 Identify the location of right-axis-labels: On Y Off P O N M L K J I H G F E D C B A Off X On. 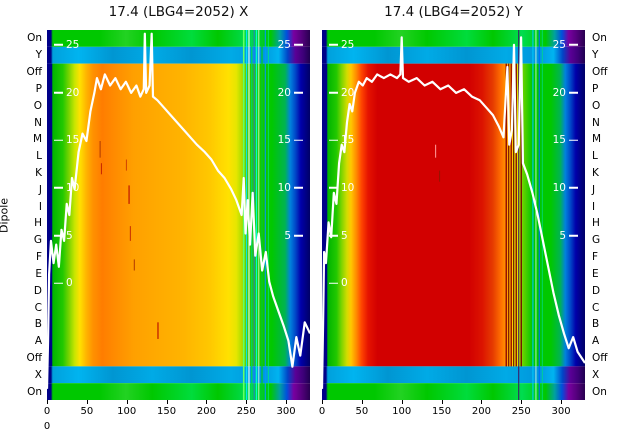
(605, 215).